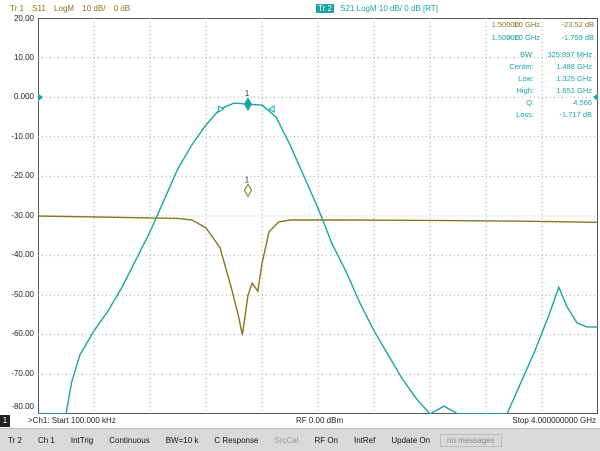 The image size is (600, 451). I want to click on trace1-ref: 0 dB, so click(122, 8).